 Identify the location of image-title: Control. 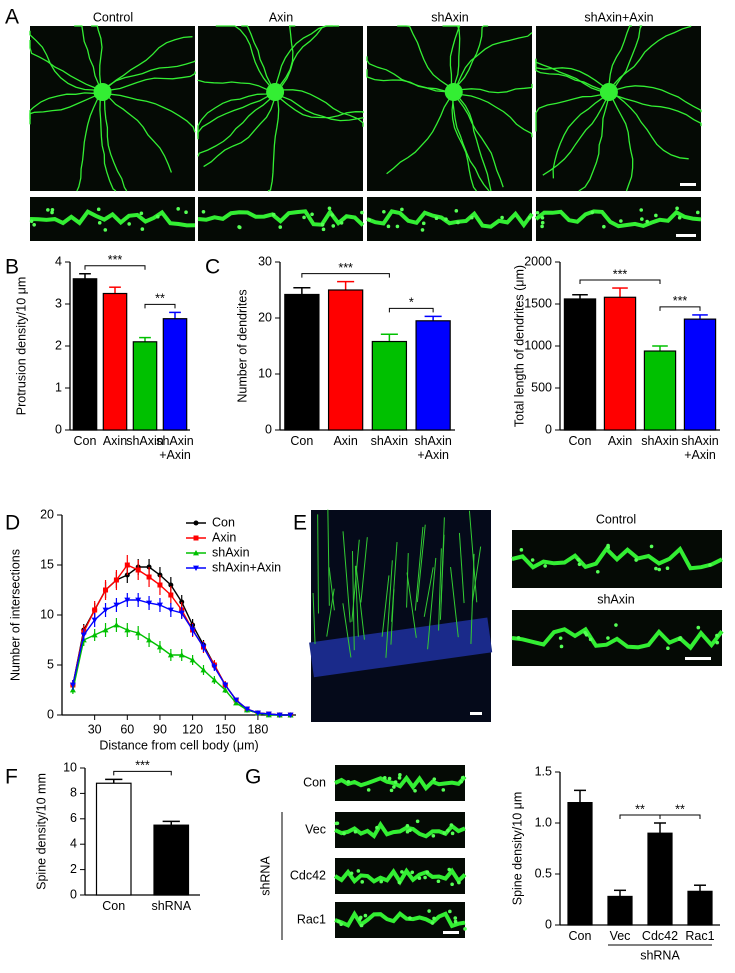
(616, 519).